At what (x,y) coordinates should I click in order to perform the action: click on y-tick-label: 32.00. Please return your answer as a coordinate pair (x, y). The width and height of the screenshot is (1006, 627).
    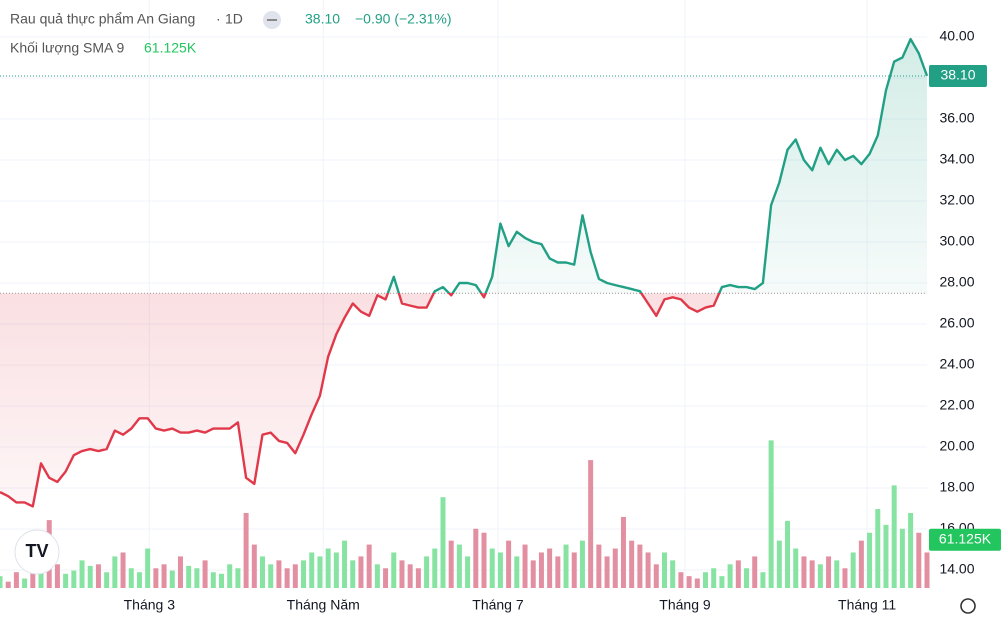
    Looking at the image, I should click on (956, 200).